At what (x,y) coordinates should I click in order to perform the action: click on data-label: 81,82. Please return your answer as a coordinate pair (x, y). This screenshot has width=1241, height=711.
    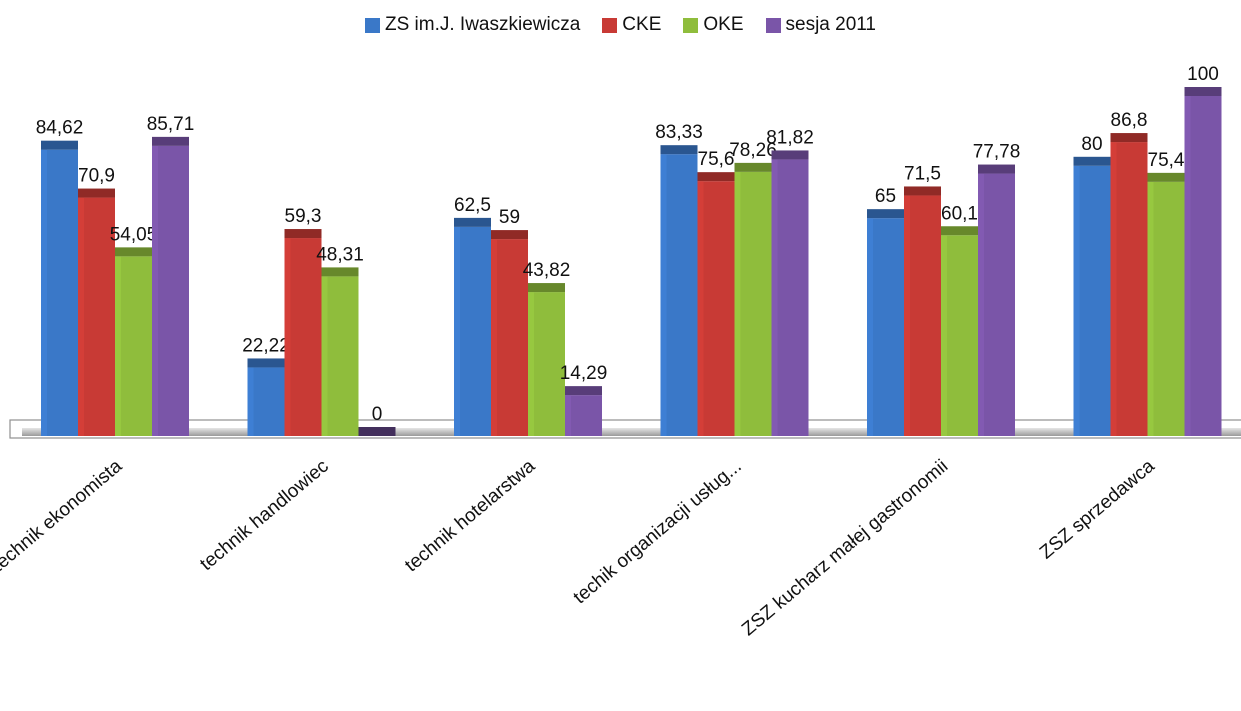
    Looking at the image, I should click on (790, 137).